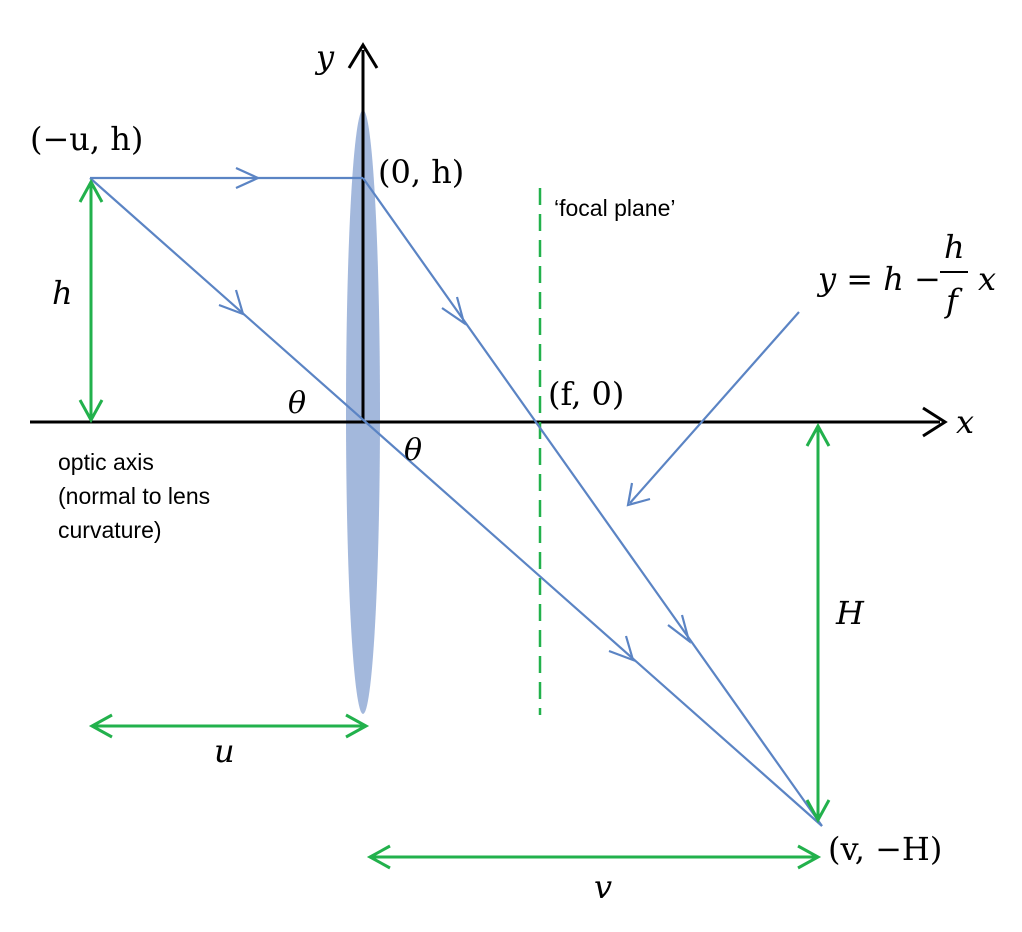  What do you see at coordinates (324, 57) in the screenshot?
I see `y-axis-label: y` at bounding box center [324, 57].